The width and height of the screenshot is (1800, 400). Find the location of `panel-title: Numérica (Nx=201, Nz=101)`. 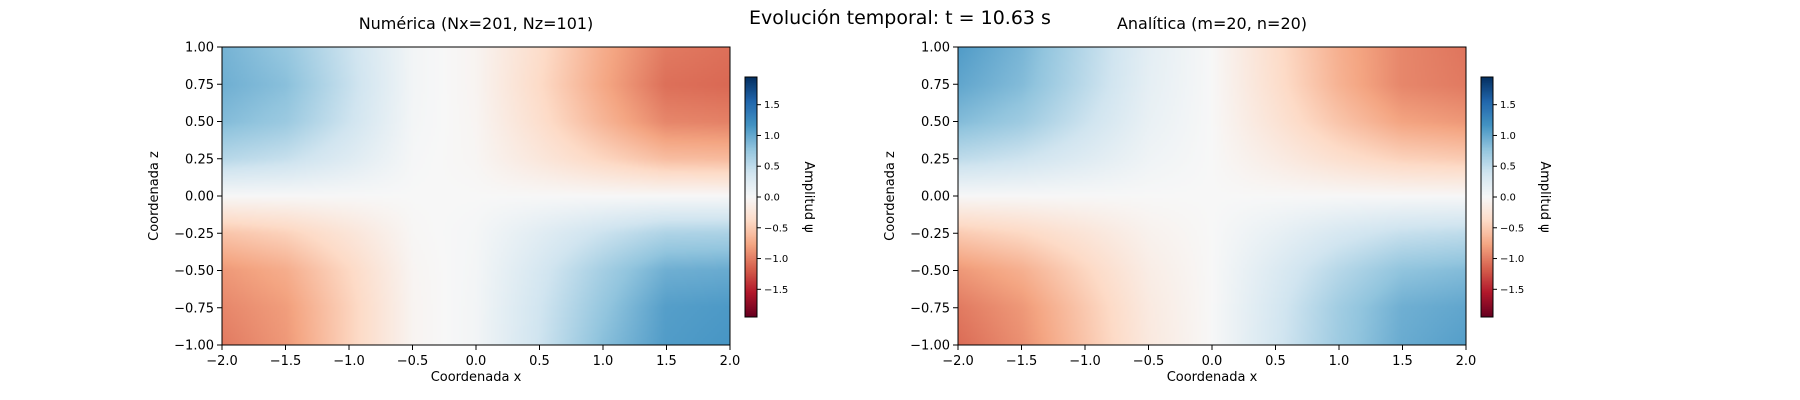

panel-title: Numérica (Nx=201, Nz=101) is located at coordinates (476, 23).